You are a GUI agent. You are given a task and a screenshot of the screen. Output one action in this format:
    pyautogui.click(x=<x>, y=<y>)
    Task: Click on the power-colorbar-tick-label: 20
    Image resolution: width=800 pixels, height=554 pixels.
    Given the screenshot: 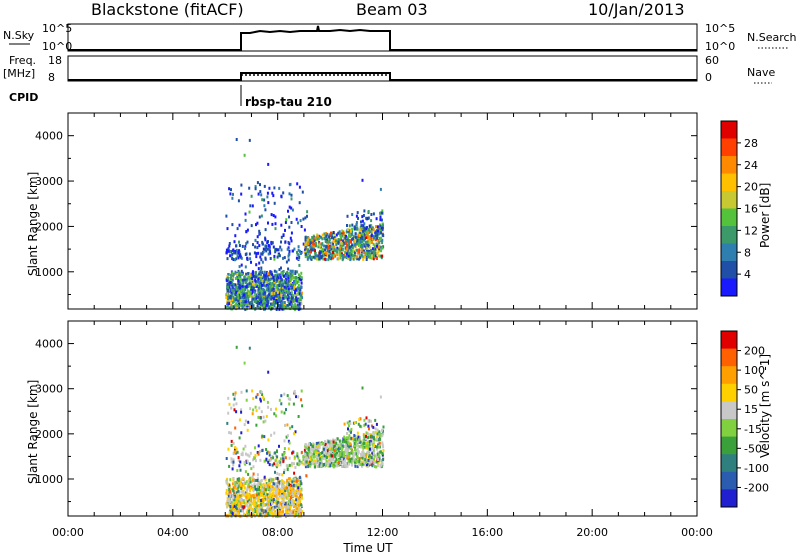 What is the action you would take?
    pyautogui.click(x=751, y=187)
    